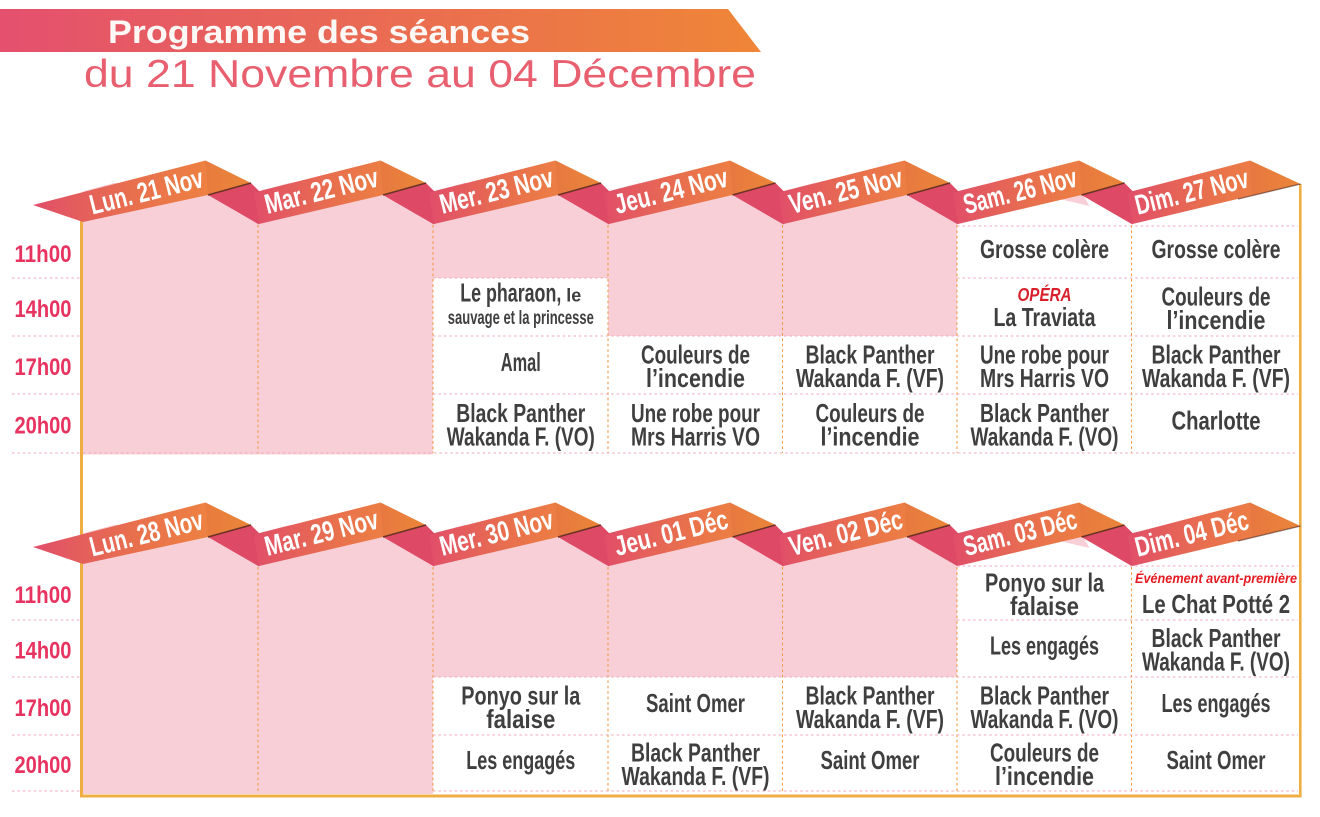 Image resolution: width=1320 pixels, height=817 pixels. What do you see at coordinates (1216, 578) in the screenshot?
I see `svg-text: Événement avant-première` at bounding box center [1216, 578].